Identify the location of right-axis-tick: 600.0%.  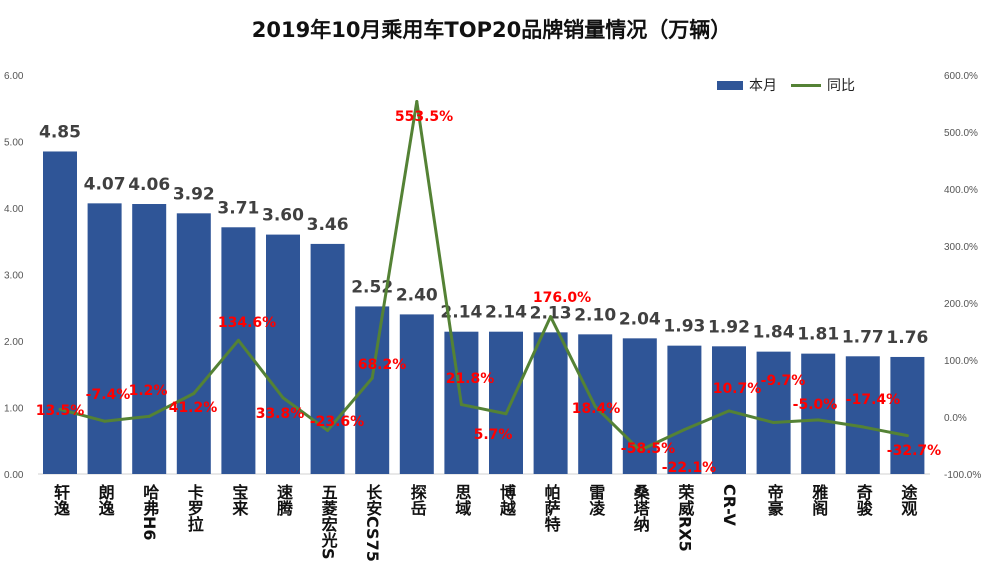
(961, 76).